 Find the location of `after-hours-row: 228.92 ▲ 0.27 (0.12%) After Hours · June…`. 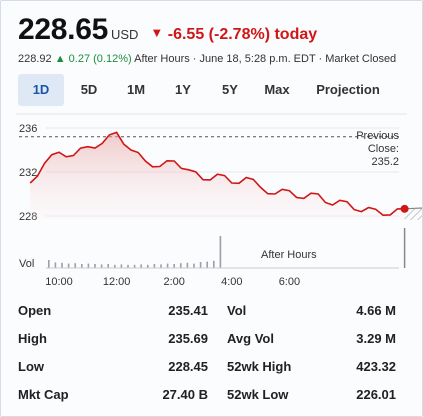

after-hours-row: 228.92 ▲ 0.27 (0.12%) After Hours · June… is located at coordinates (207, 59).